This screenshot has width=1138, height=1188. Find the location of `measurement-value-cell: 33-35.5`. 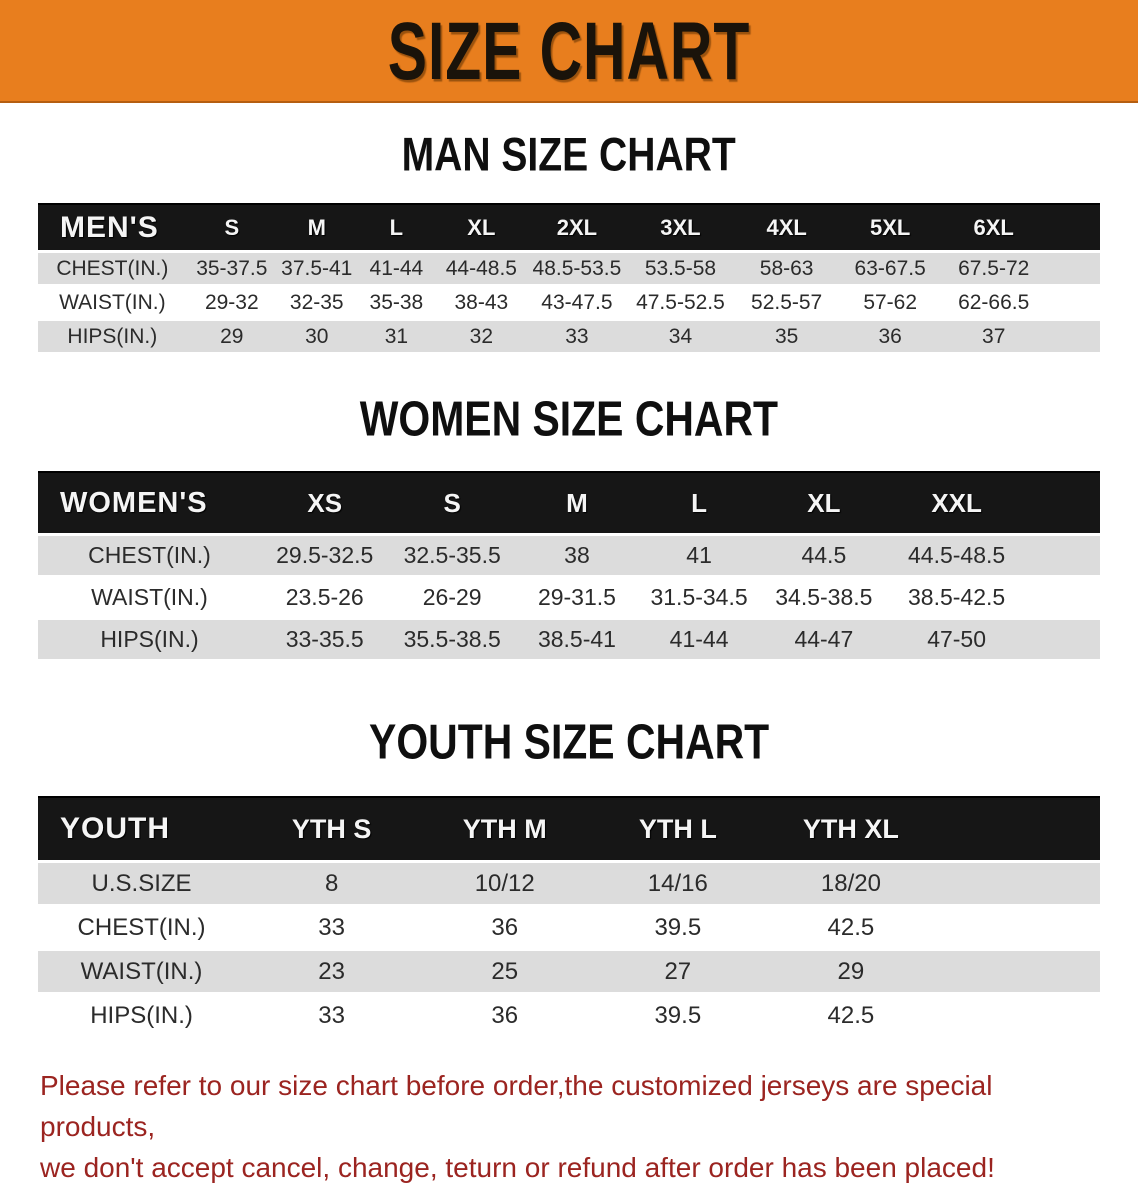

measurement-value-cell: 33-35.5 is located at coordinates (325, 640).